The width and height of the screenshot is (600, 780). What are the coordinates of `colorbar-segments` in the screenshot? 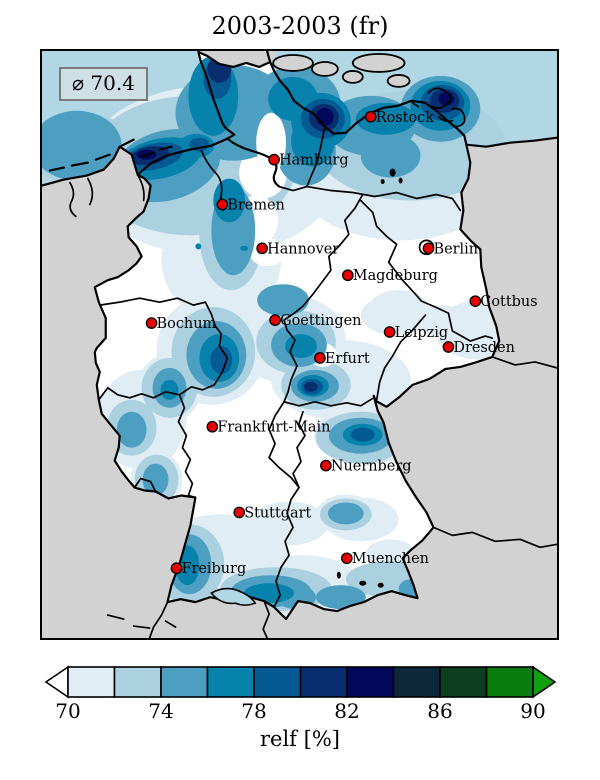 It's located at (300, 682).